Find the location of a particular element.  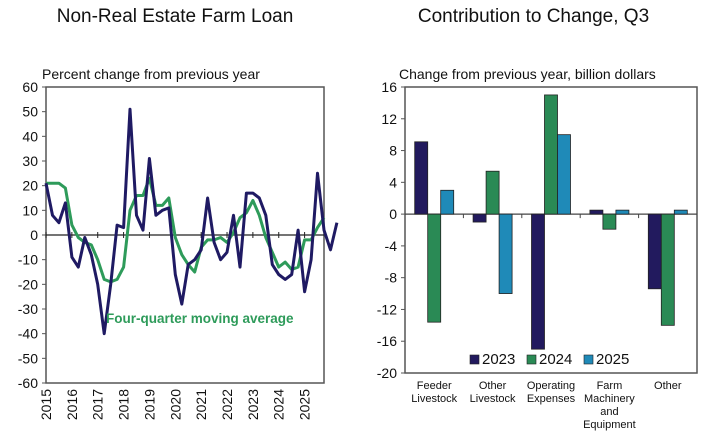

moving-average-label: Four-quarter moving average is located at coordinates (200, 318).